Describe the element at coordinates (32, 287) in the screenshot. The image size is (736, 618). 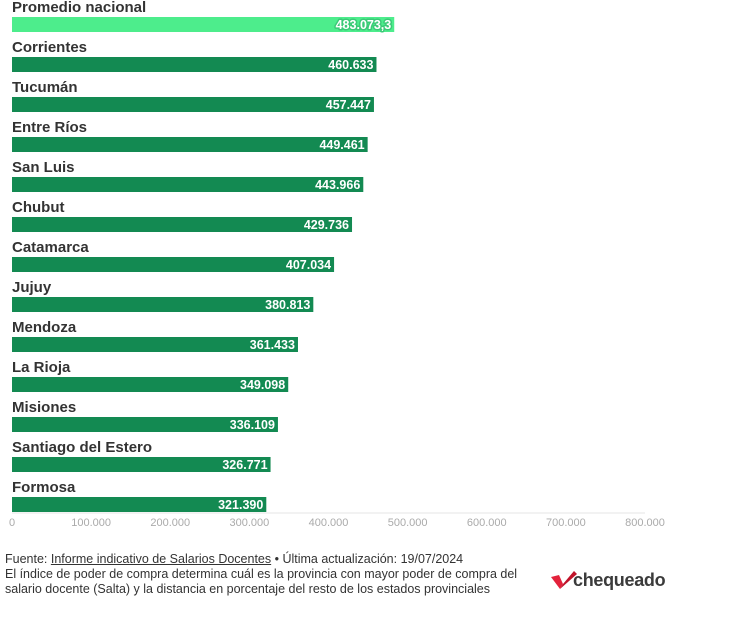
I see `category-label: Jujuy` at that location.